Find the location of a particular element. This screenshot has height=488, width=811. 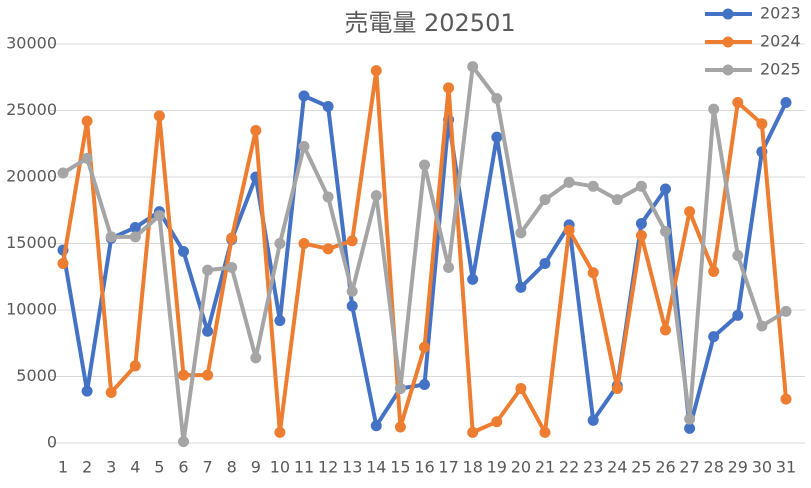

y-tick-label: 10000 is located at coordinates (31, 309).